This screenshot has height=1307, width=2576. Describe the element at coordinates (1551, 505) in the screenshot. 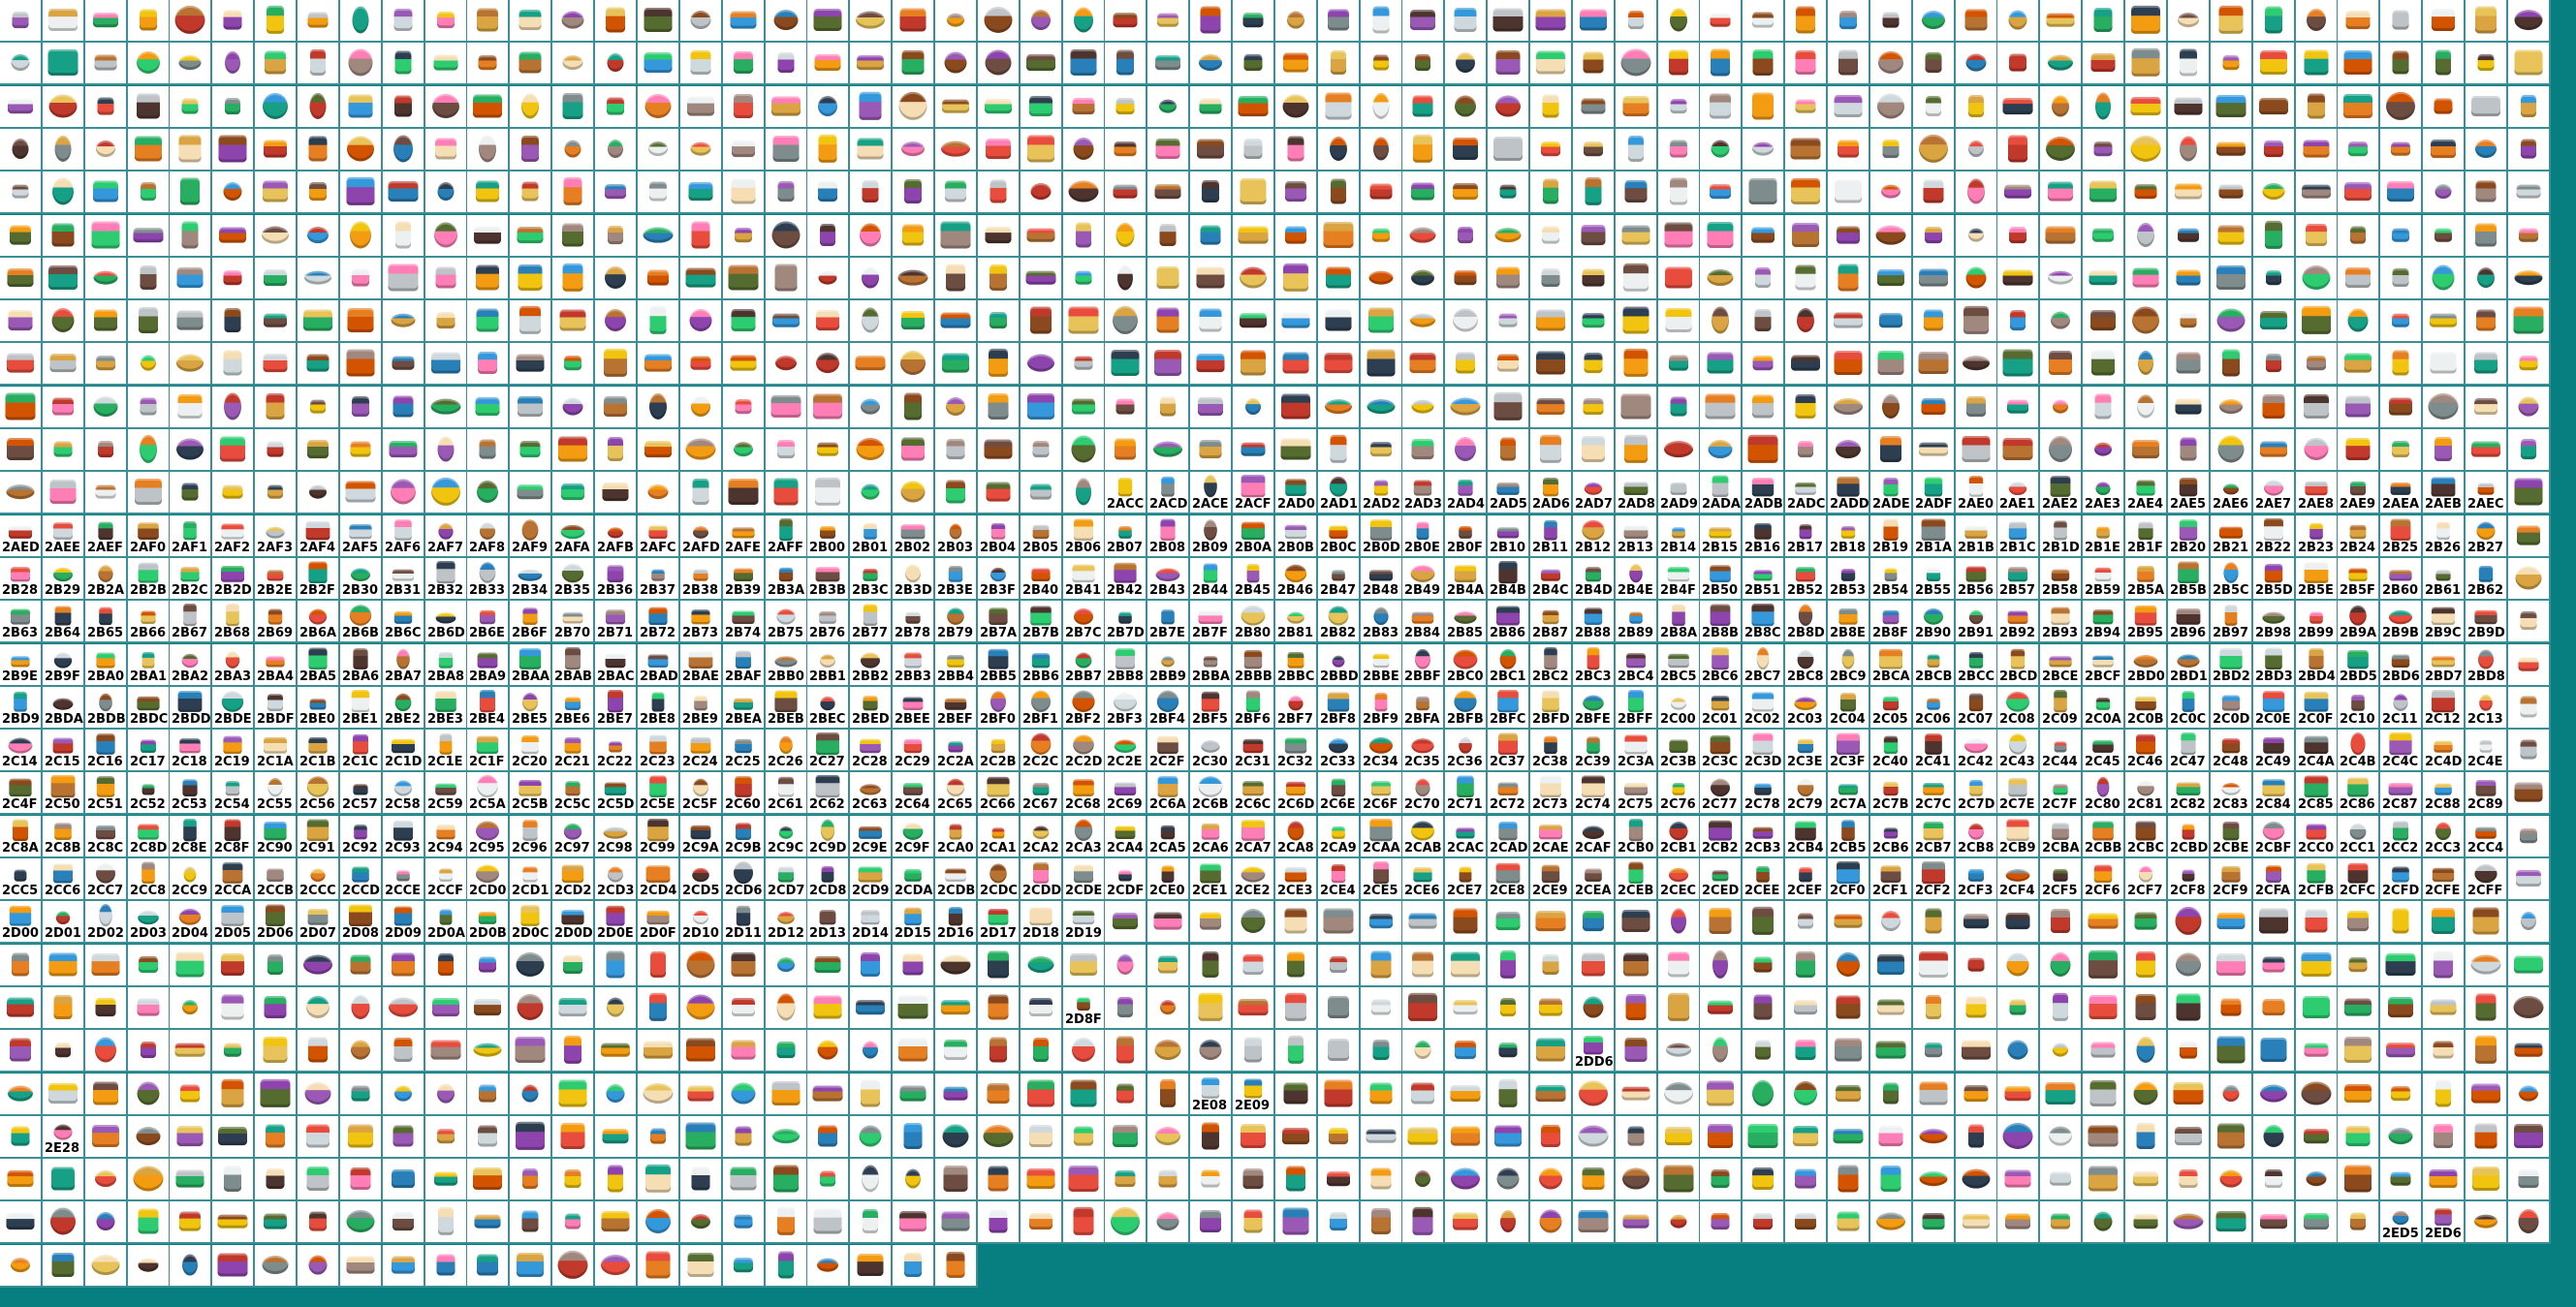

I see `item-code-label: 2AD6` at that location.